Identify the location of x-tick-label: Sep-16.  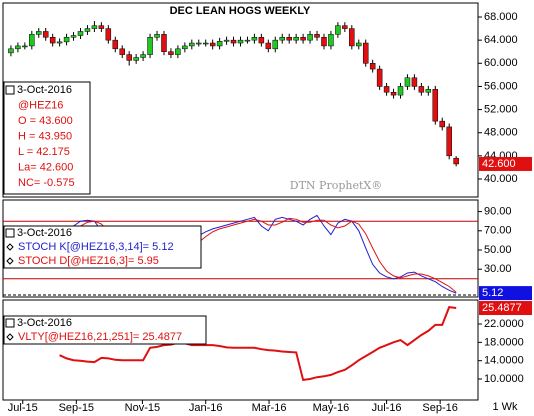
(439, 408).